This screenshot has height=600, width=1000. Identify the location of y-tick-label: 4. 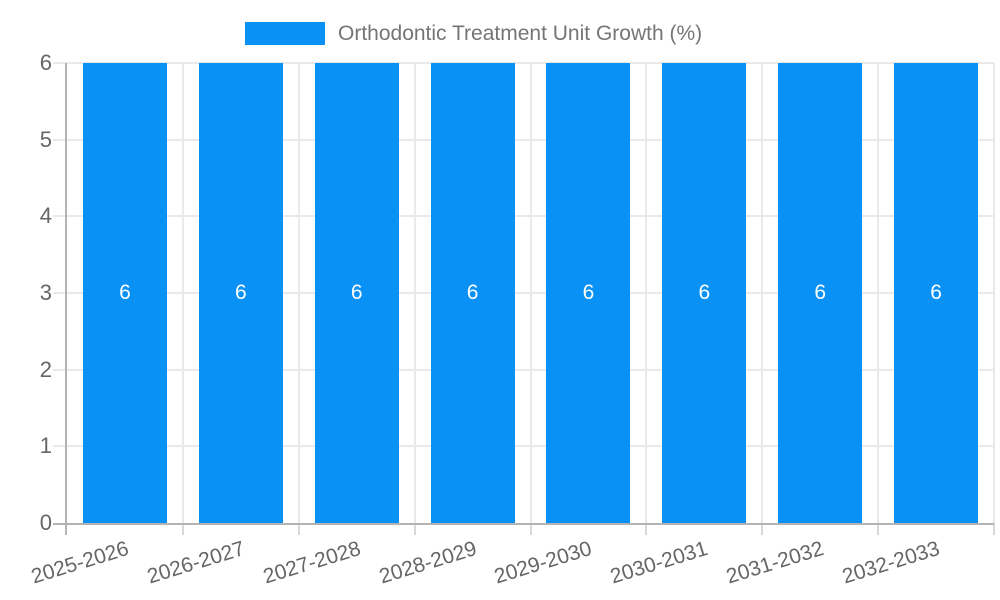
(45, 216).